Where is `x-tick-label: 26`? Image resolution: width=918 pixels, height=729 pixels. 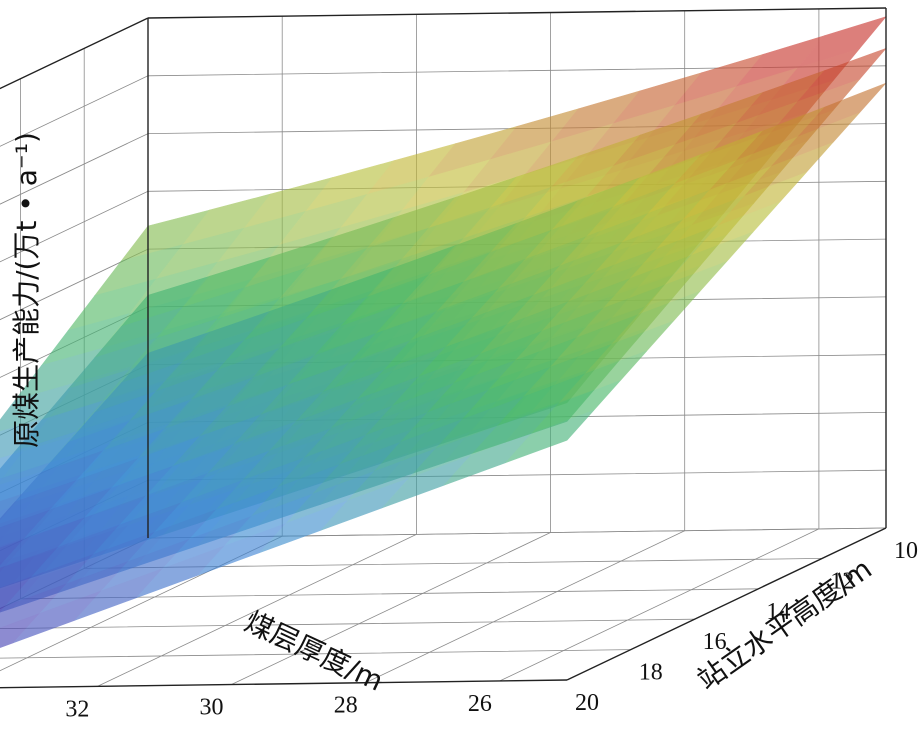 x-tick-label: 26 is located at coordinates (480, 704).